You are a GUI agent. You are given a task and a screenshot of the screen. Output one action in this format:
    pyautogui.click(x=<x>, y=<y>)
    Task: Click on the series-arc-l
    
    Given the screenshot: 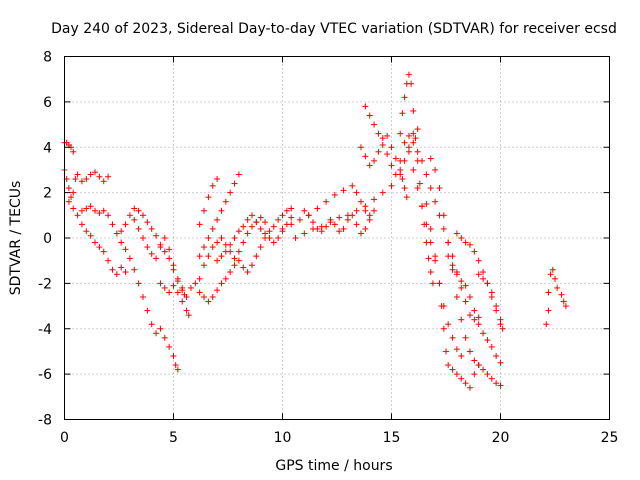 What is the action you would take?
    pyautogui.click(x=254, y=238)
    